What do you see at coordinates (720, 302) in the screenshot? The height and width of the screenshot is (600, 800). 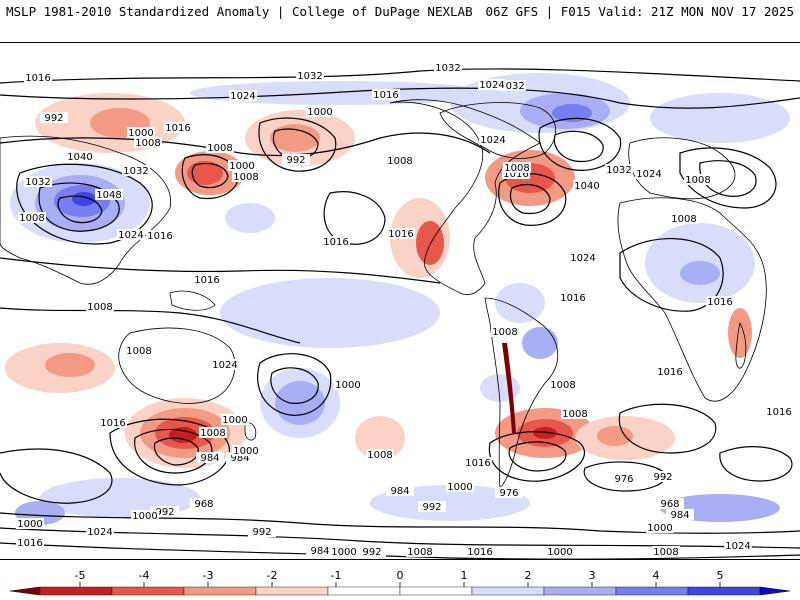 I see `isobar-label-38: 1016` at bounding box center [720, 302].